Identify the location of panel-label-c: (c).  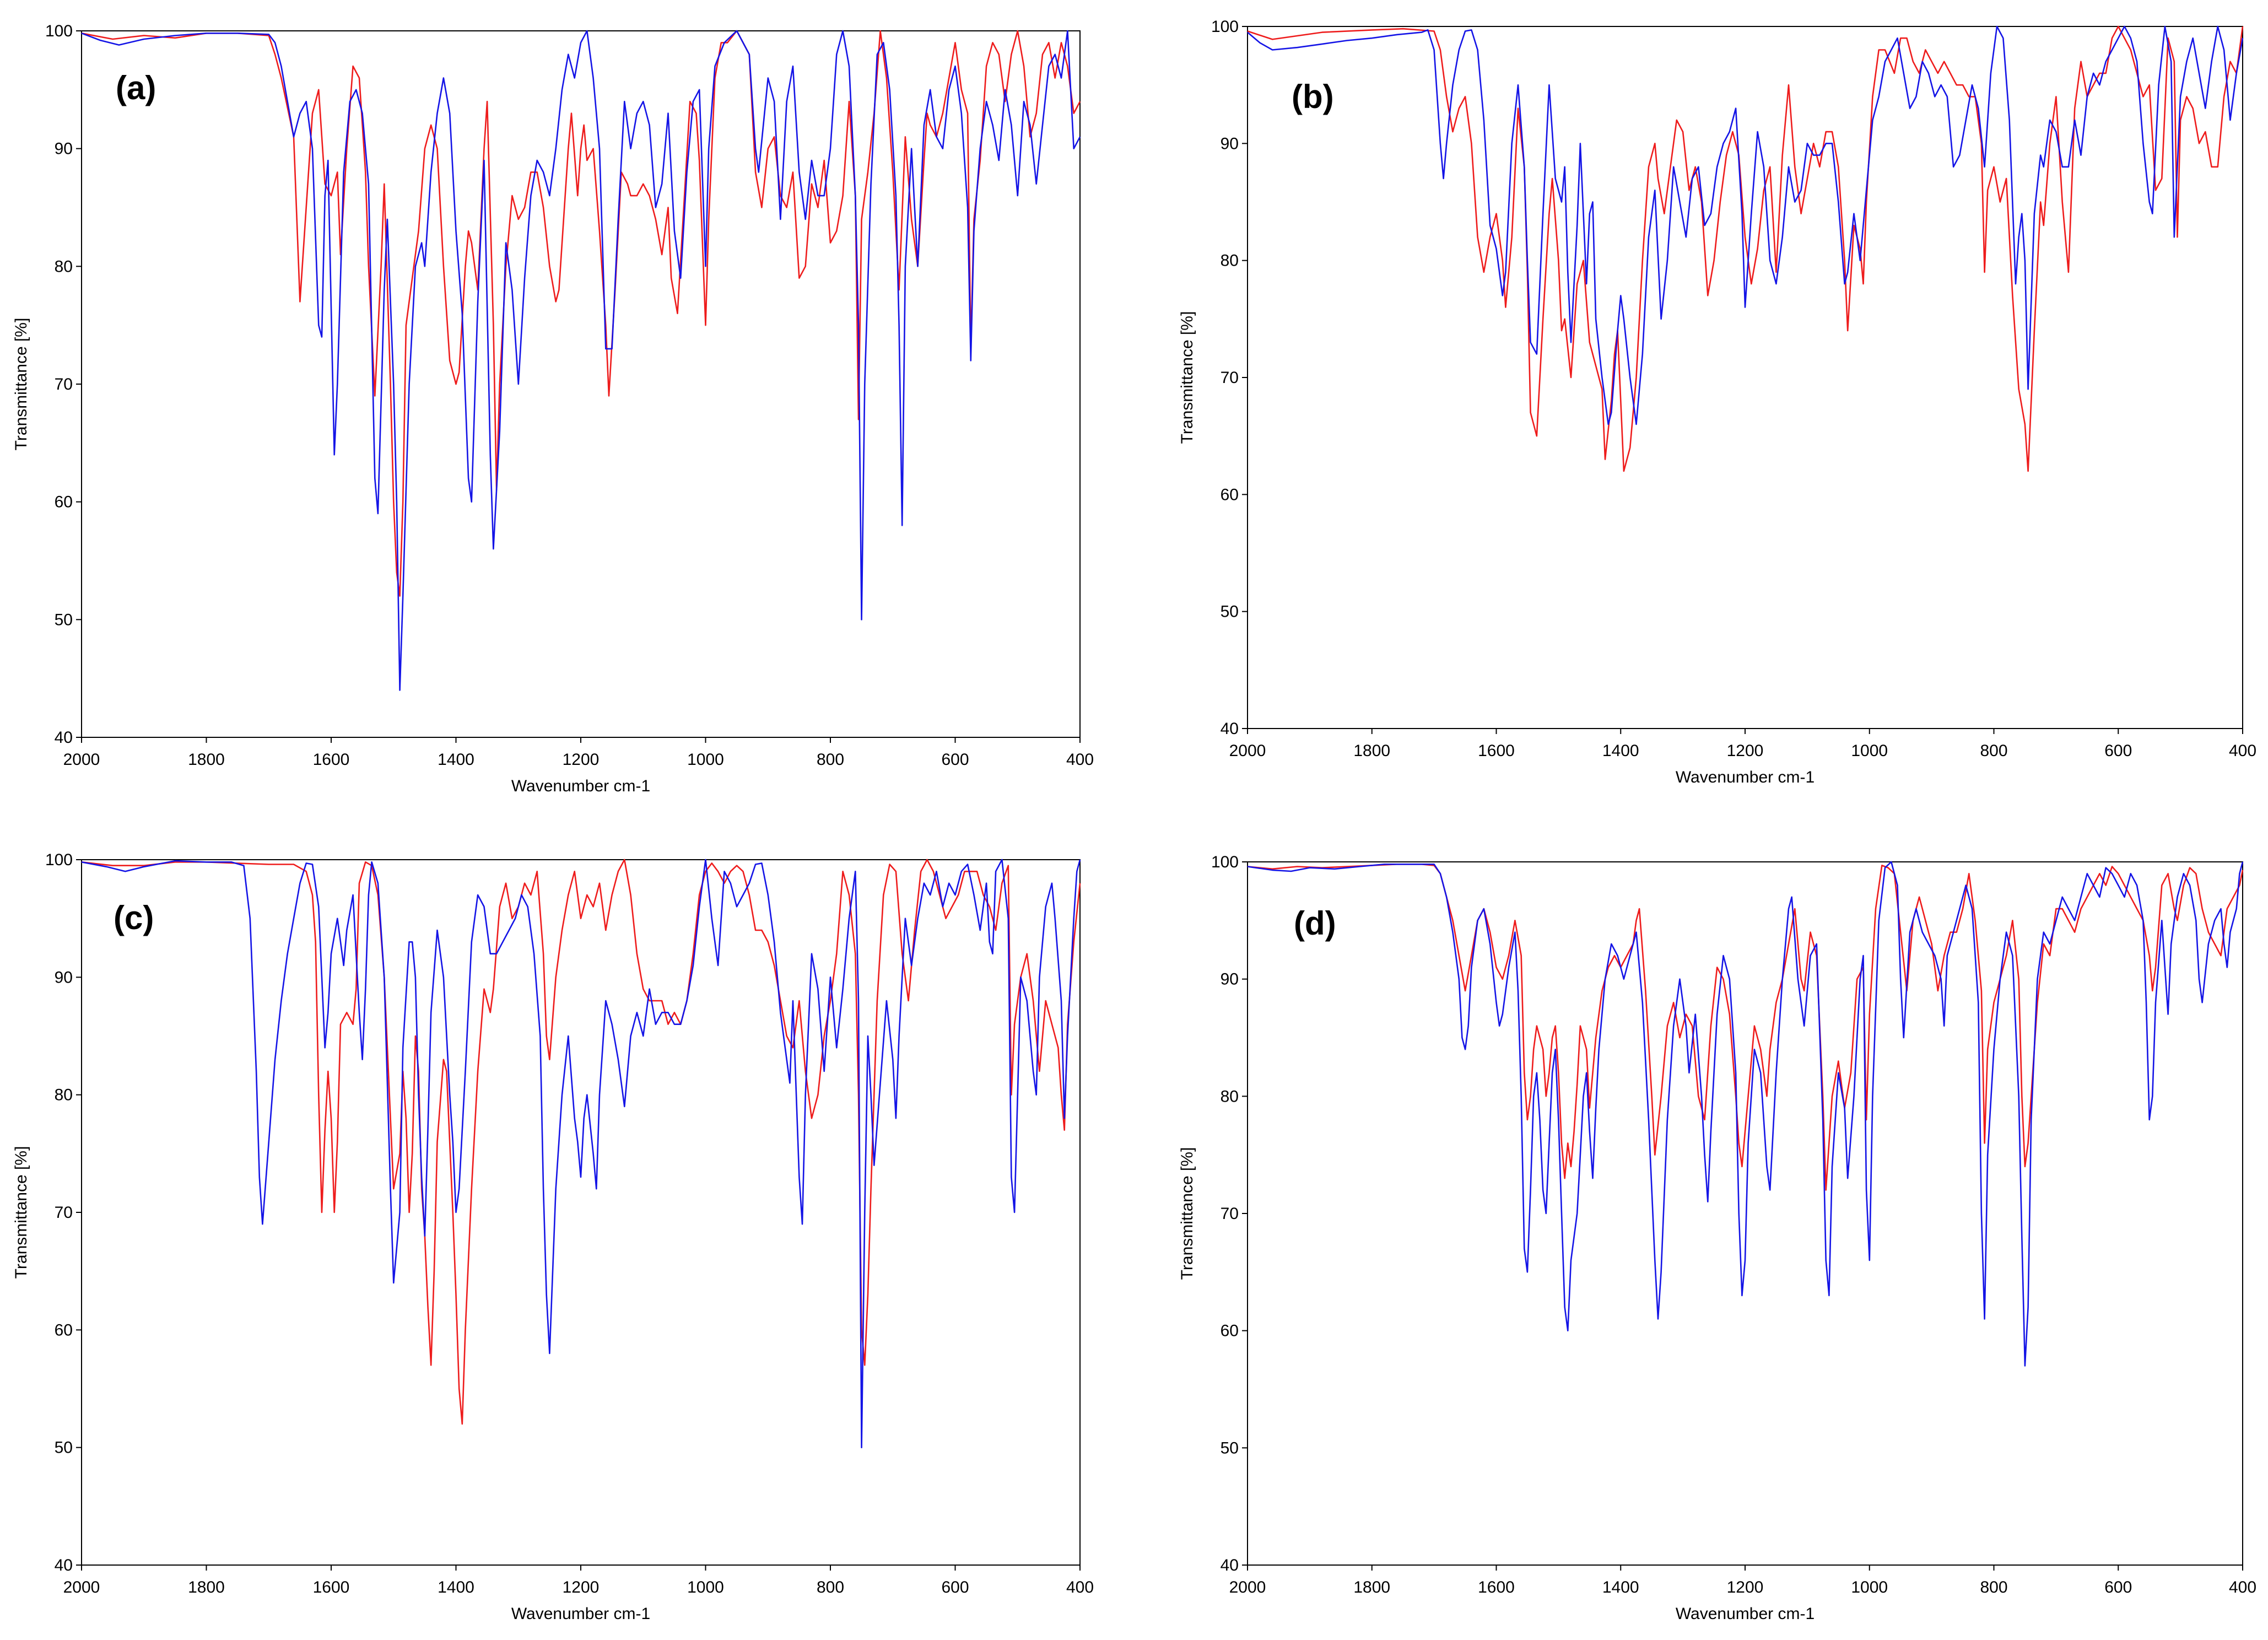
(134, 917).